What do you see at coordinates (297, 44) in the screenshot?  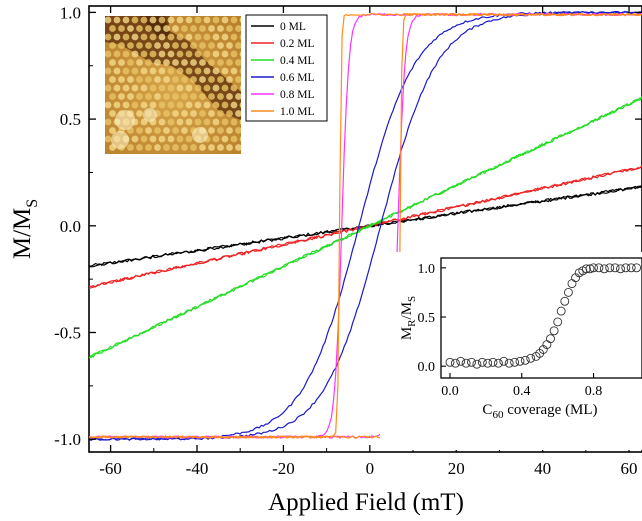 I see `legend-label: 0.2 ML` at bounding box center [297, 44].